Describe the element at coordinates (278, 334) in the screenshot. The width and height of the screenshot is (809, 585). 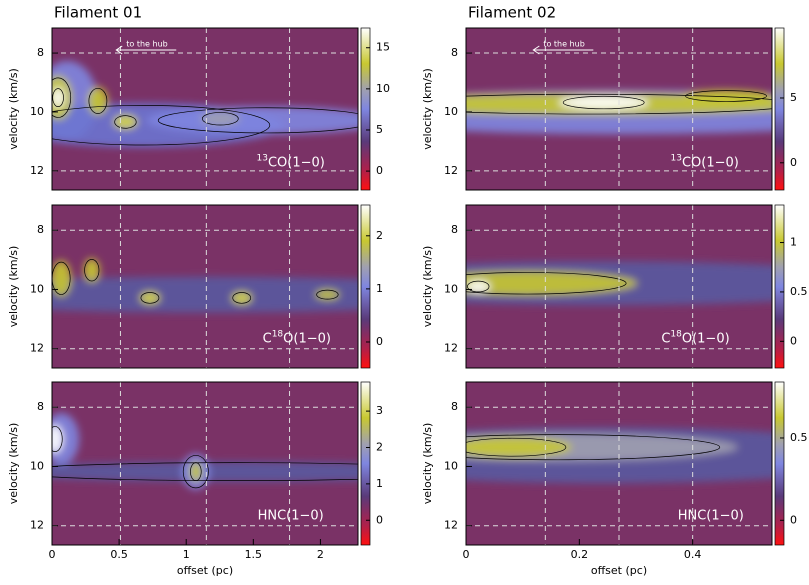
I see `label-sup: 18` at that location.